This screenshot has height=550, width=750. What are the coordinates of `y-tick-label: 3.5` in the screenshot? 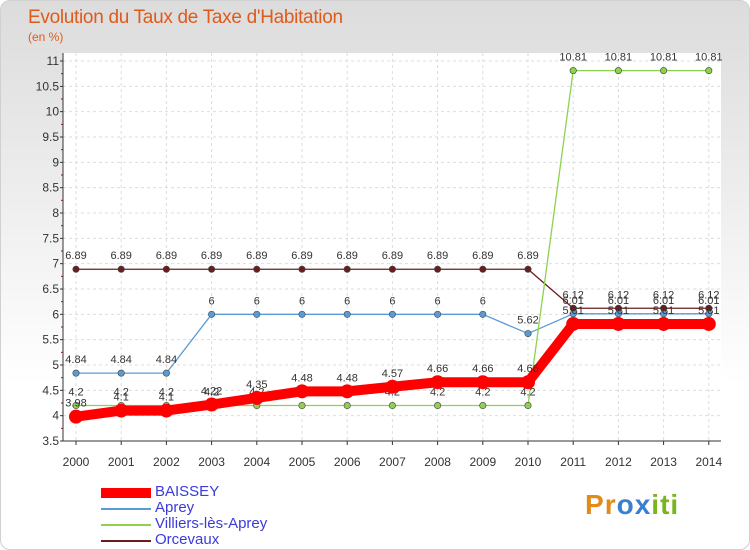 It's located at (50, 441).